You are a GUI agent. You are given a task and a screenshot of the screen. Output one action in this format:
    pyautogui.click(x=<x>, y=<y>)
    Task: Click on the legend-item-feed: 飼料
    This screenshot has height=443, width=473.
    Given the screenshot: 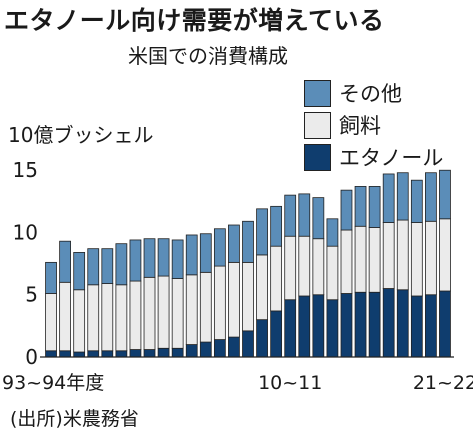 What is the action you would take?
    pyautogui.click(x=373, y=125)
    